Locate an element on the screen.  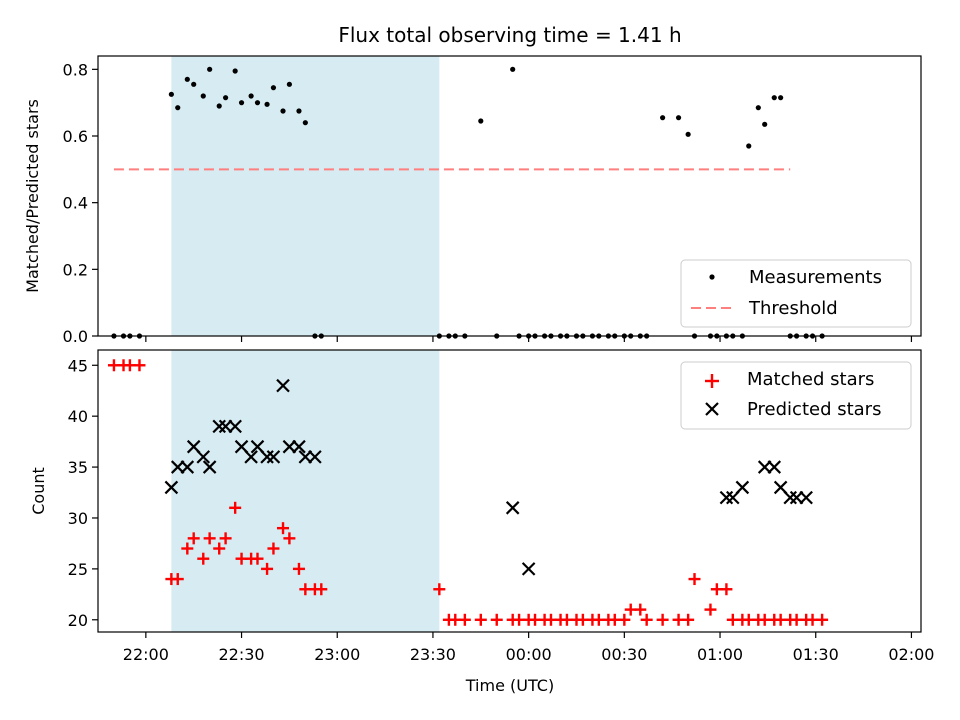
x-tick-label: 23:30 is located at coordinates (433, 654).